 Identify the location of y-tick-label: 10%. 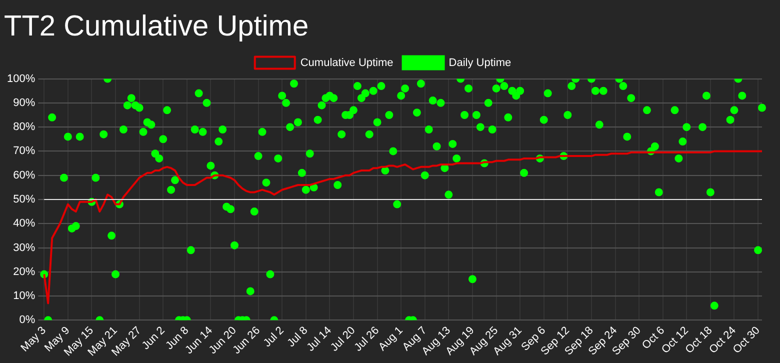
(24, 296).